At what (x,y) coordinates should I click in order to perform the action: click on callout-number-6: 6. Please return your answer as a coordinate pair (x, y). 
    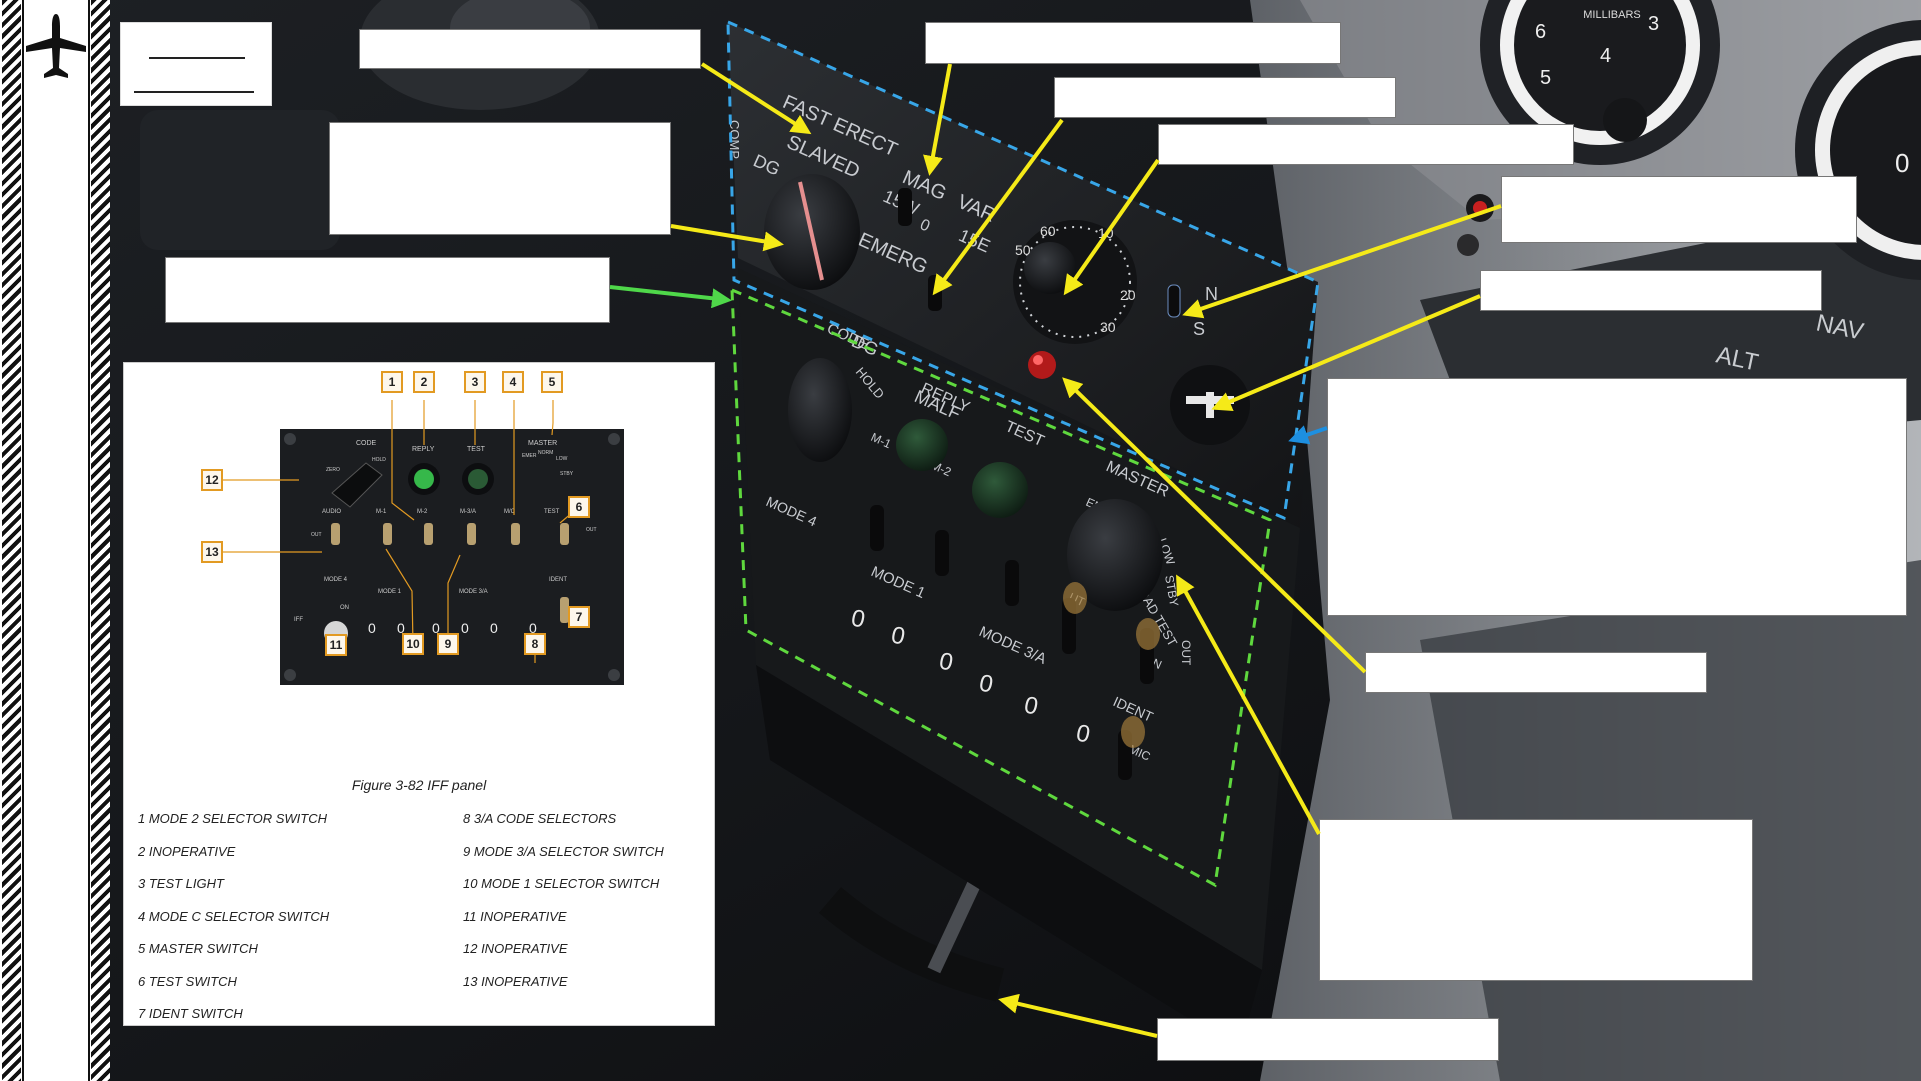
    Looking at the image, I should click on (579, 507).